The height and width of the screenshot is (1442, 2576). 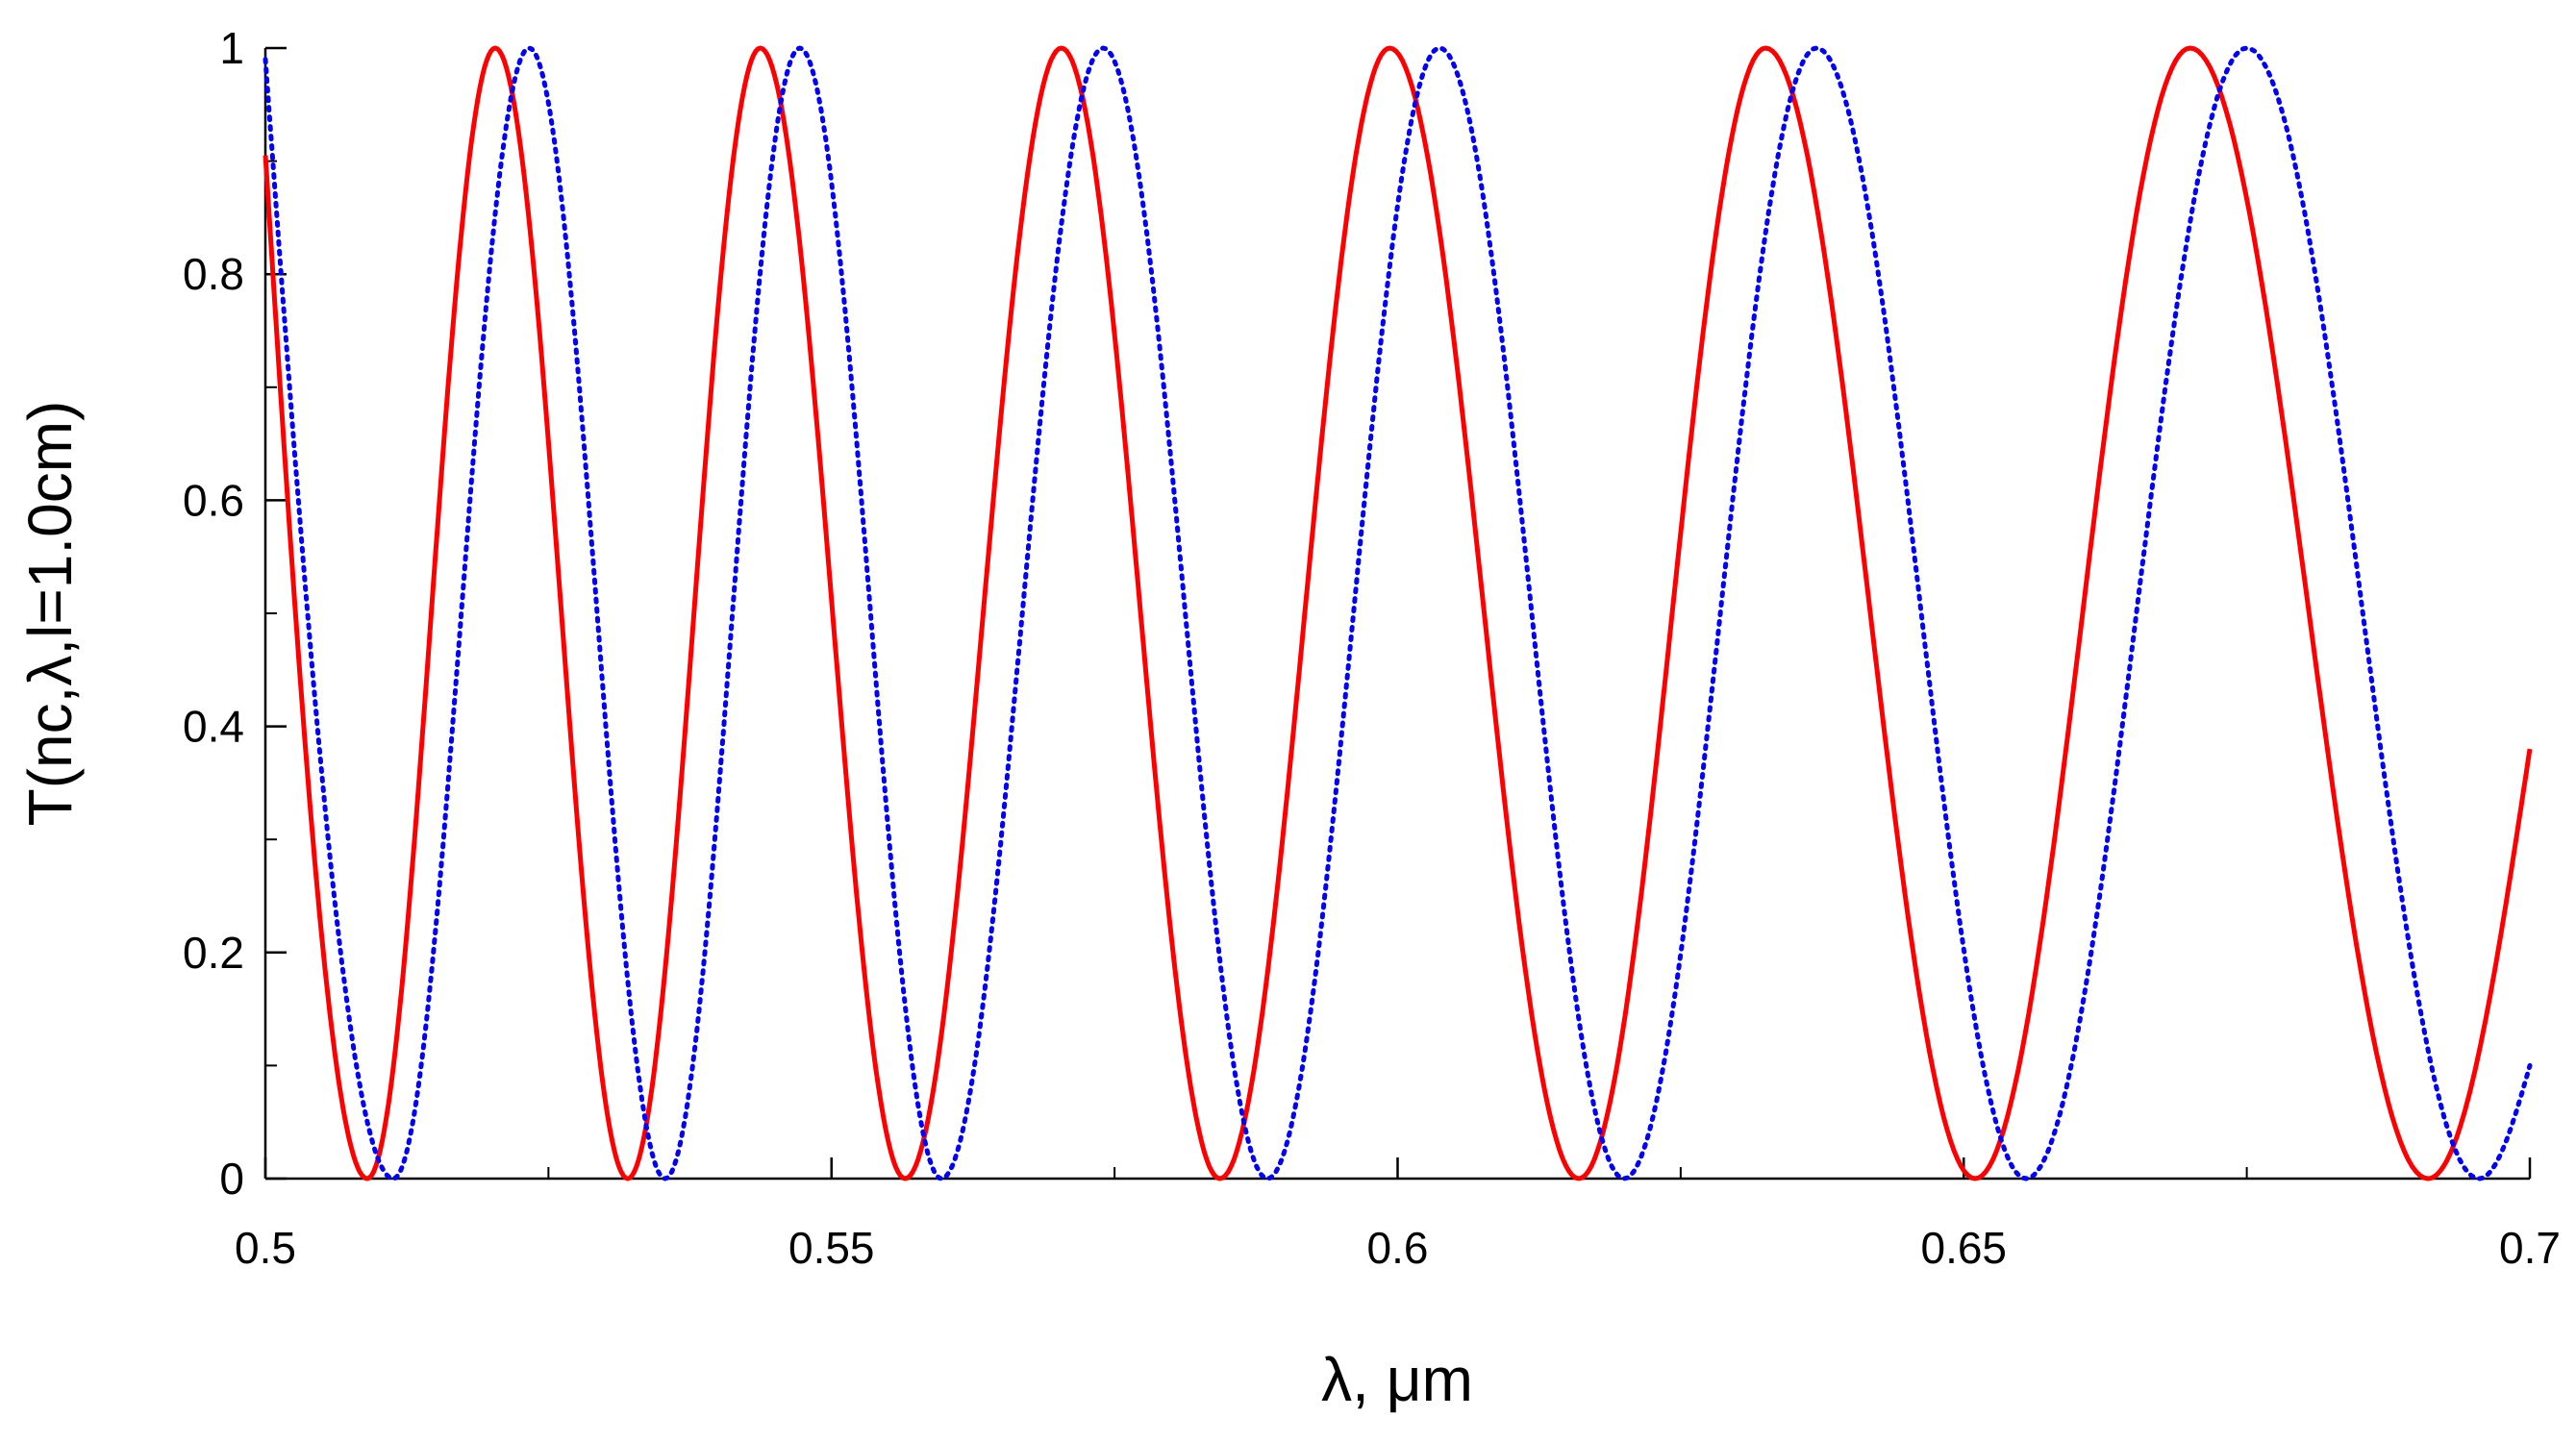 I want to click on y-tick-label-3: 0.6, so click(x=213, y=500).